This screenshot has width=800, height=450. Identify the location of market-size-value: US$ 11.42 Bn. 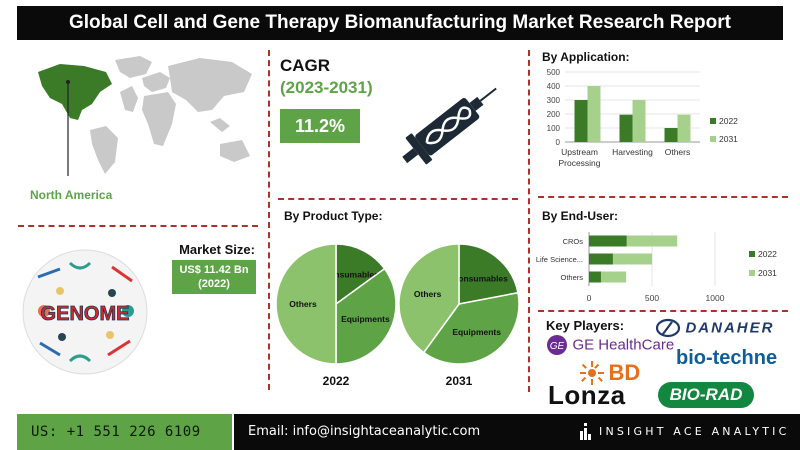
(214, 270).